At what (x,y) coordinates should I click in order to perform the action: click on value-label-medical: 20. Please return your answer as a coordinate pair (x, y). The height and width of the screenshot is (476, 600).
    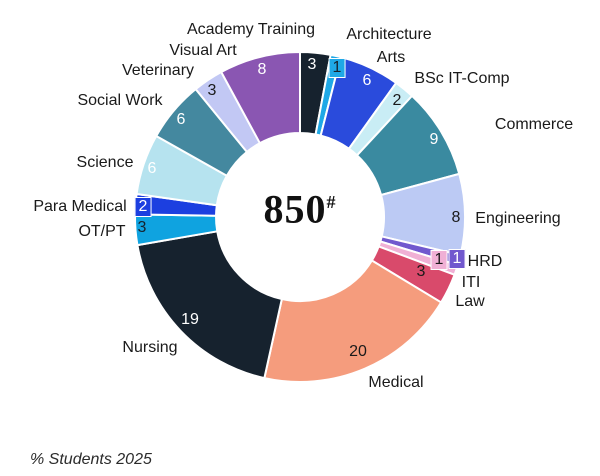
    Looking at the image, I should click on (358, 351).